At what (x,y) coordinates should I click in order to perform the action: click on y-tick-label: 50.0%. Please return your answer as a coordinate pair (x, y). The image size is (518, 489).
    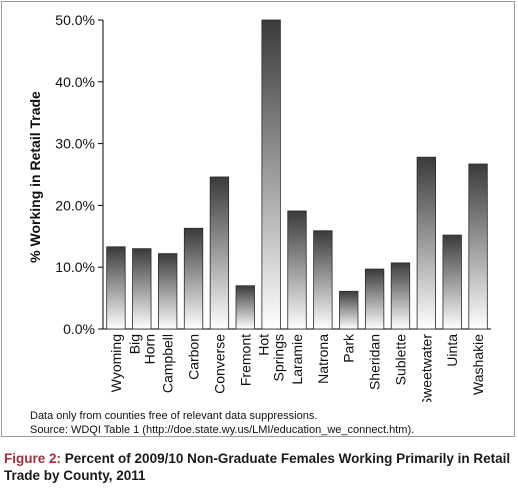
    Looking at the image, I should click on (75, 20).